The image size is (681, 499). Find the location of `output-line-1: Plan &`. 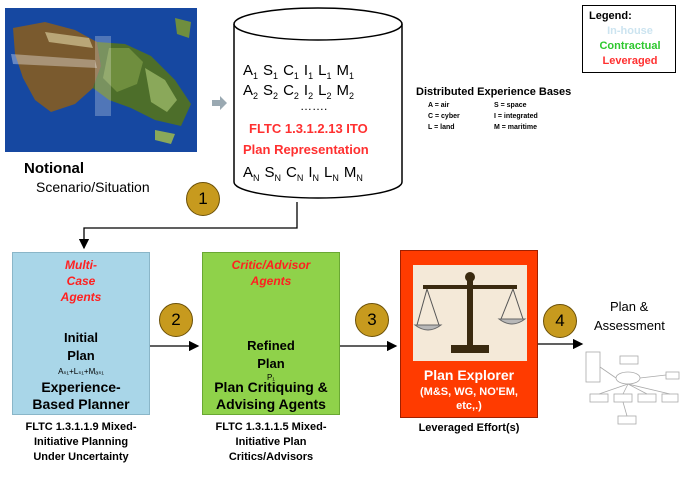

output-line-1: Plan & is located at coordinates (629, 306).